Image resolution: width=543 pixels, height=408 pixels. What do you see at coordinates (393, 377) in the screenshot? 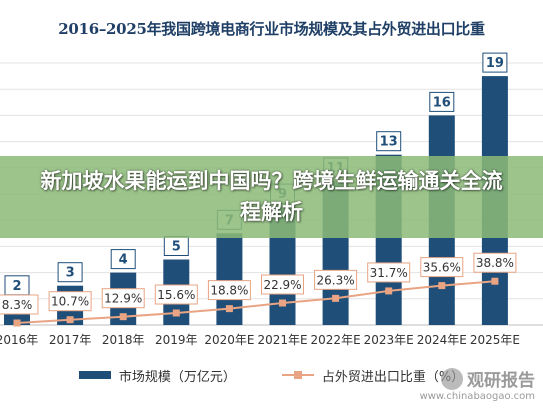
I see `legend-label-line: 占外贸进出口比重（%）` at bounding box center [393, 377].